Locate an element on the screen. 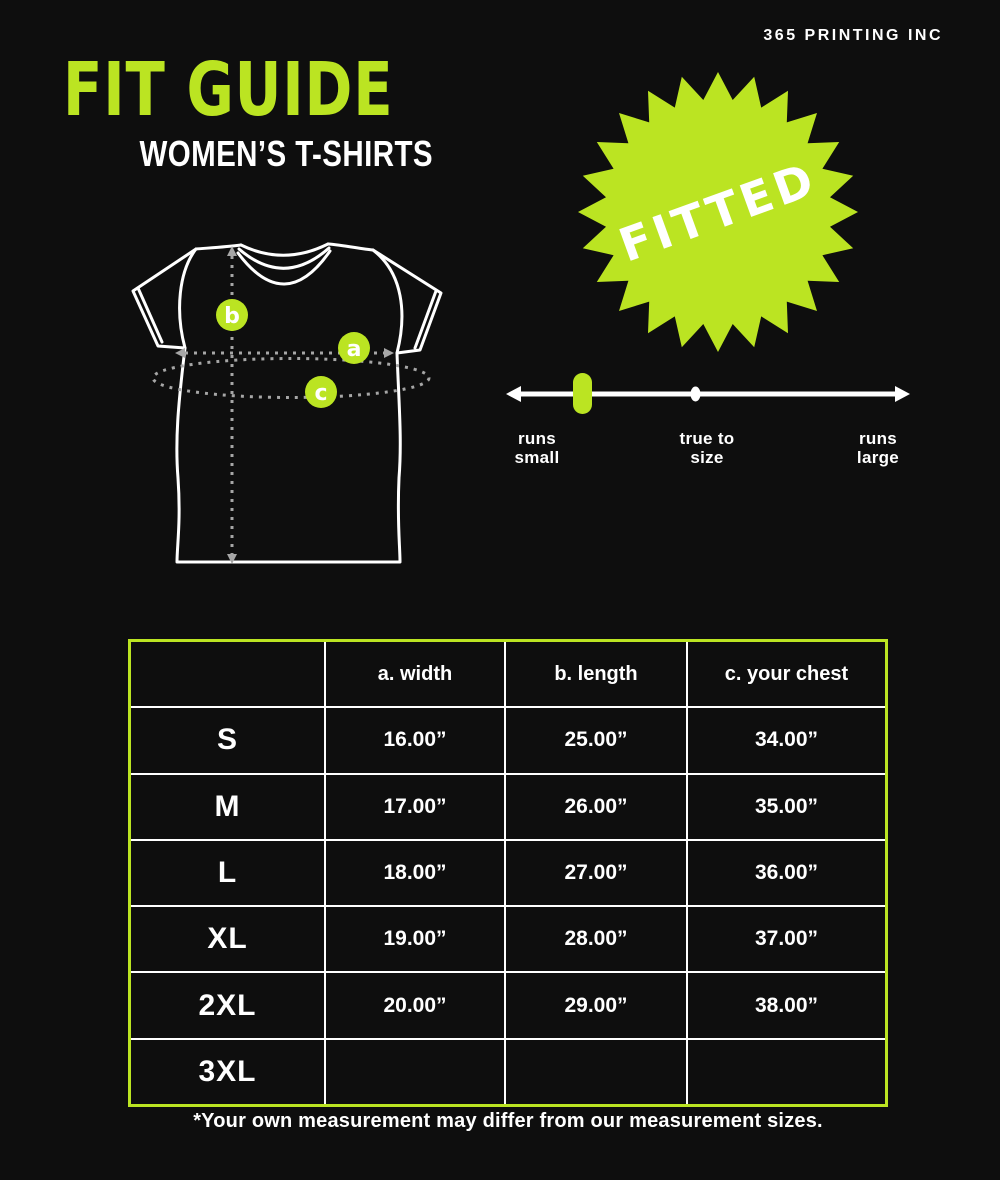 The height and width of the screenshot is (1180, 1000). marker-a-letter: a is located at coordinates (354, 349).